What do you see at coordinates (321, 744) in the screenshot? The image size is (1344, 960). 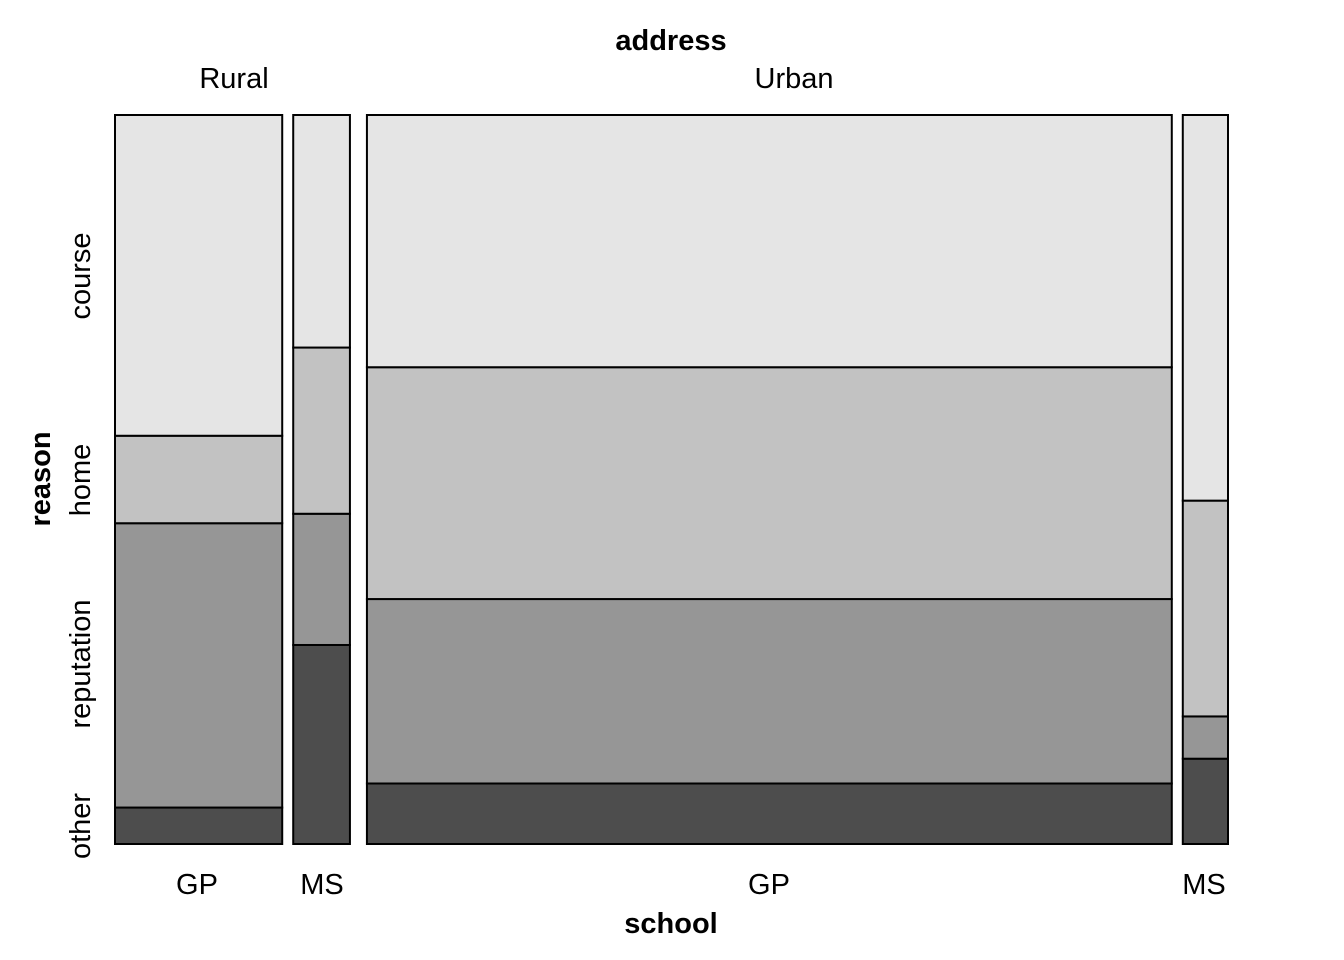 I see `tile-rural-ms-other` at bounding box center [321, 744].